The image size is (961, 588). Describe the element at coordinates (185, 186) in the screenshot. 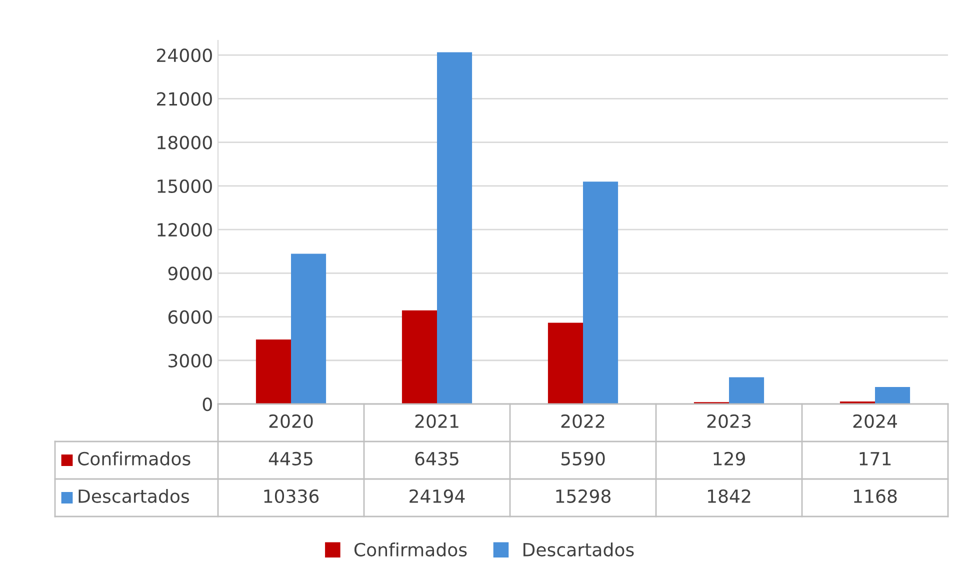

I see `y-tick-label: 15000` at that location.